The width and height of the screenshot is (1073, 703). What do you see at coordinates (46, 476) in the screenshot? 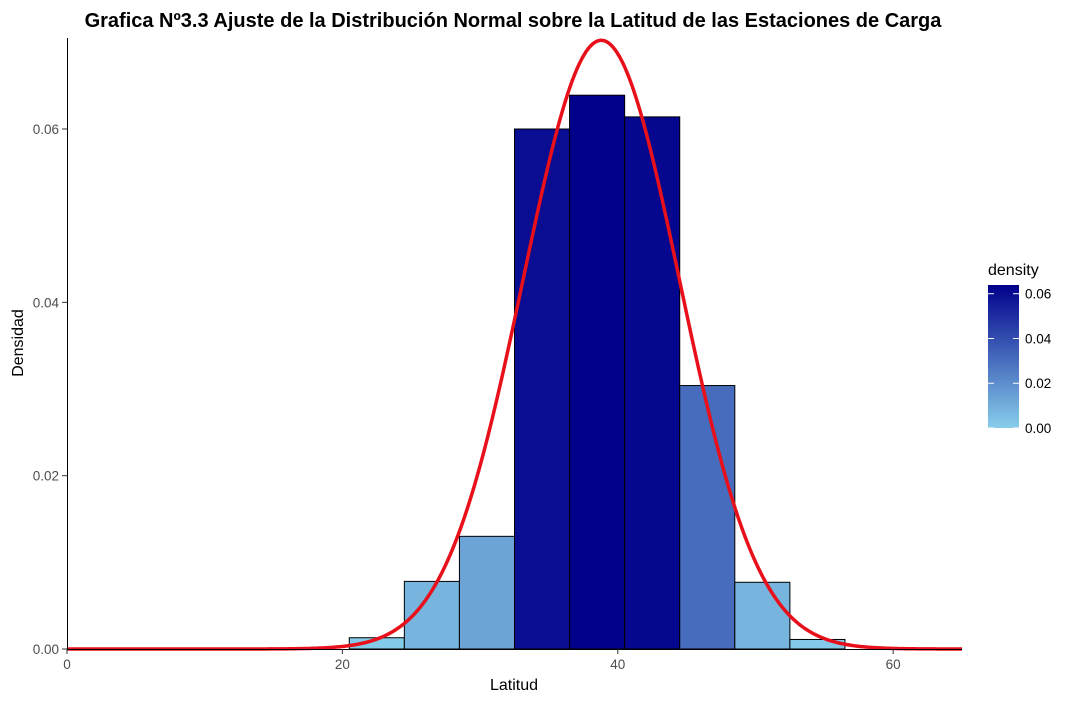
I see `y-tick-label: 0.02` at bounding box center [46, 476].